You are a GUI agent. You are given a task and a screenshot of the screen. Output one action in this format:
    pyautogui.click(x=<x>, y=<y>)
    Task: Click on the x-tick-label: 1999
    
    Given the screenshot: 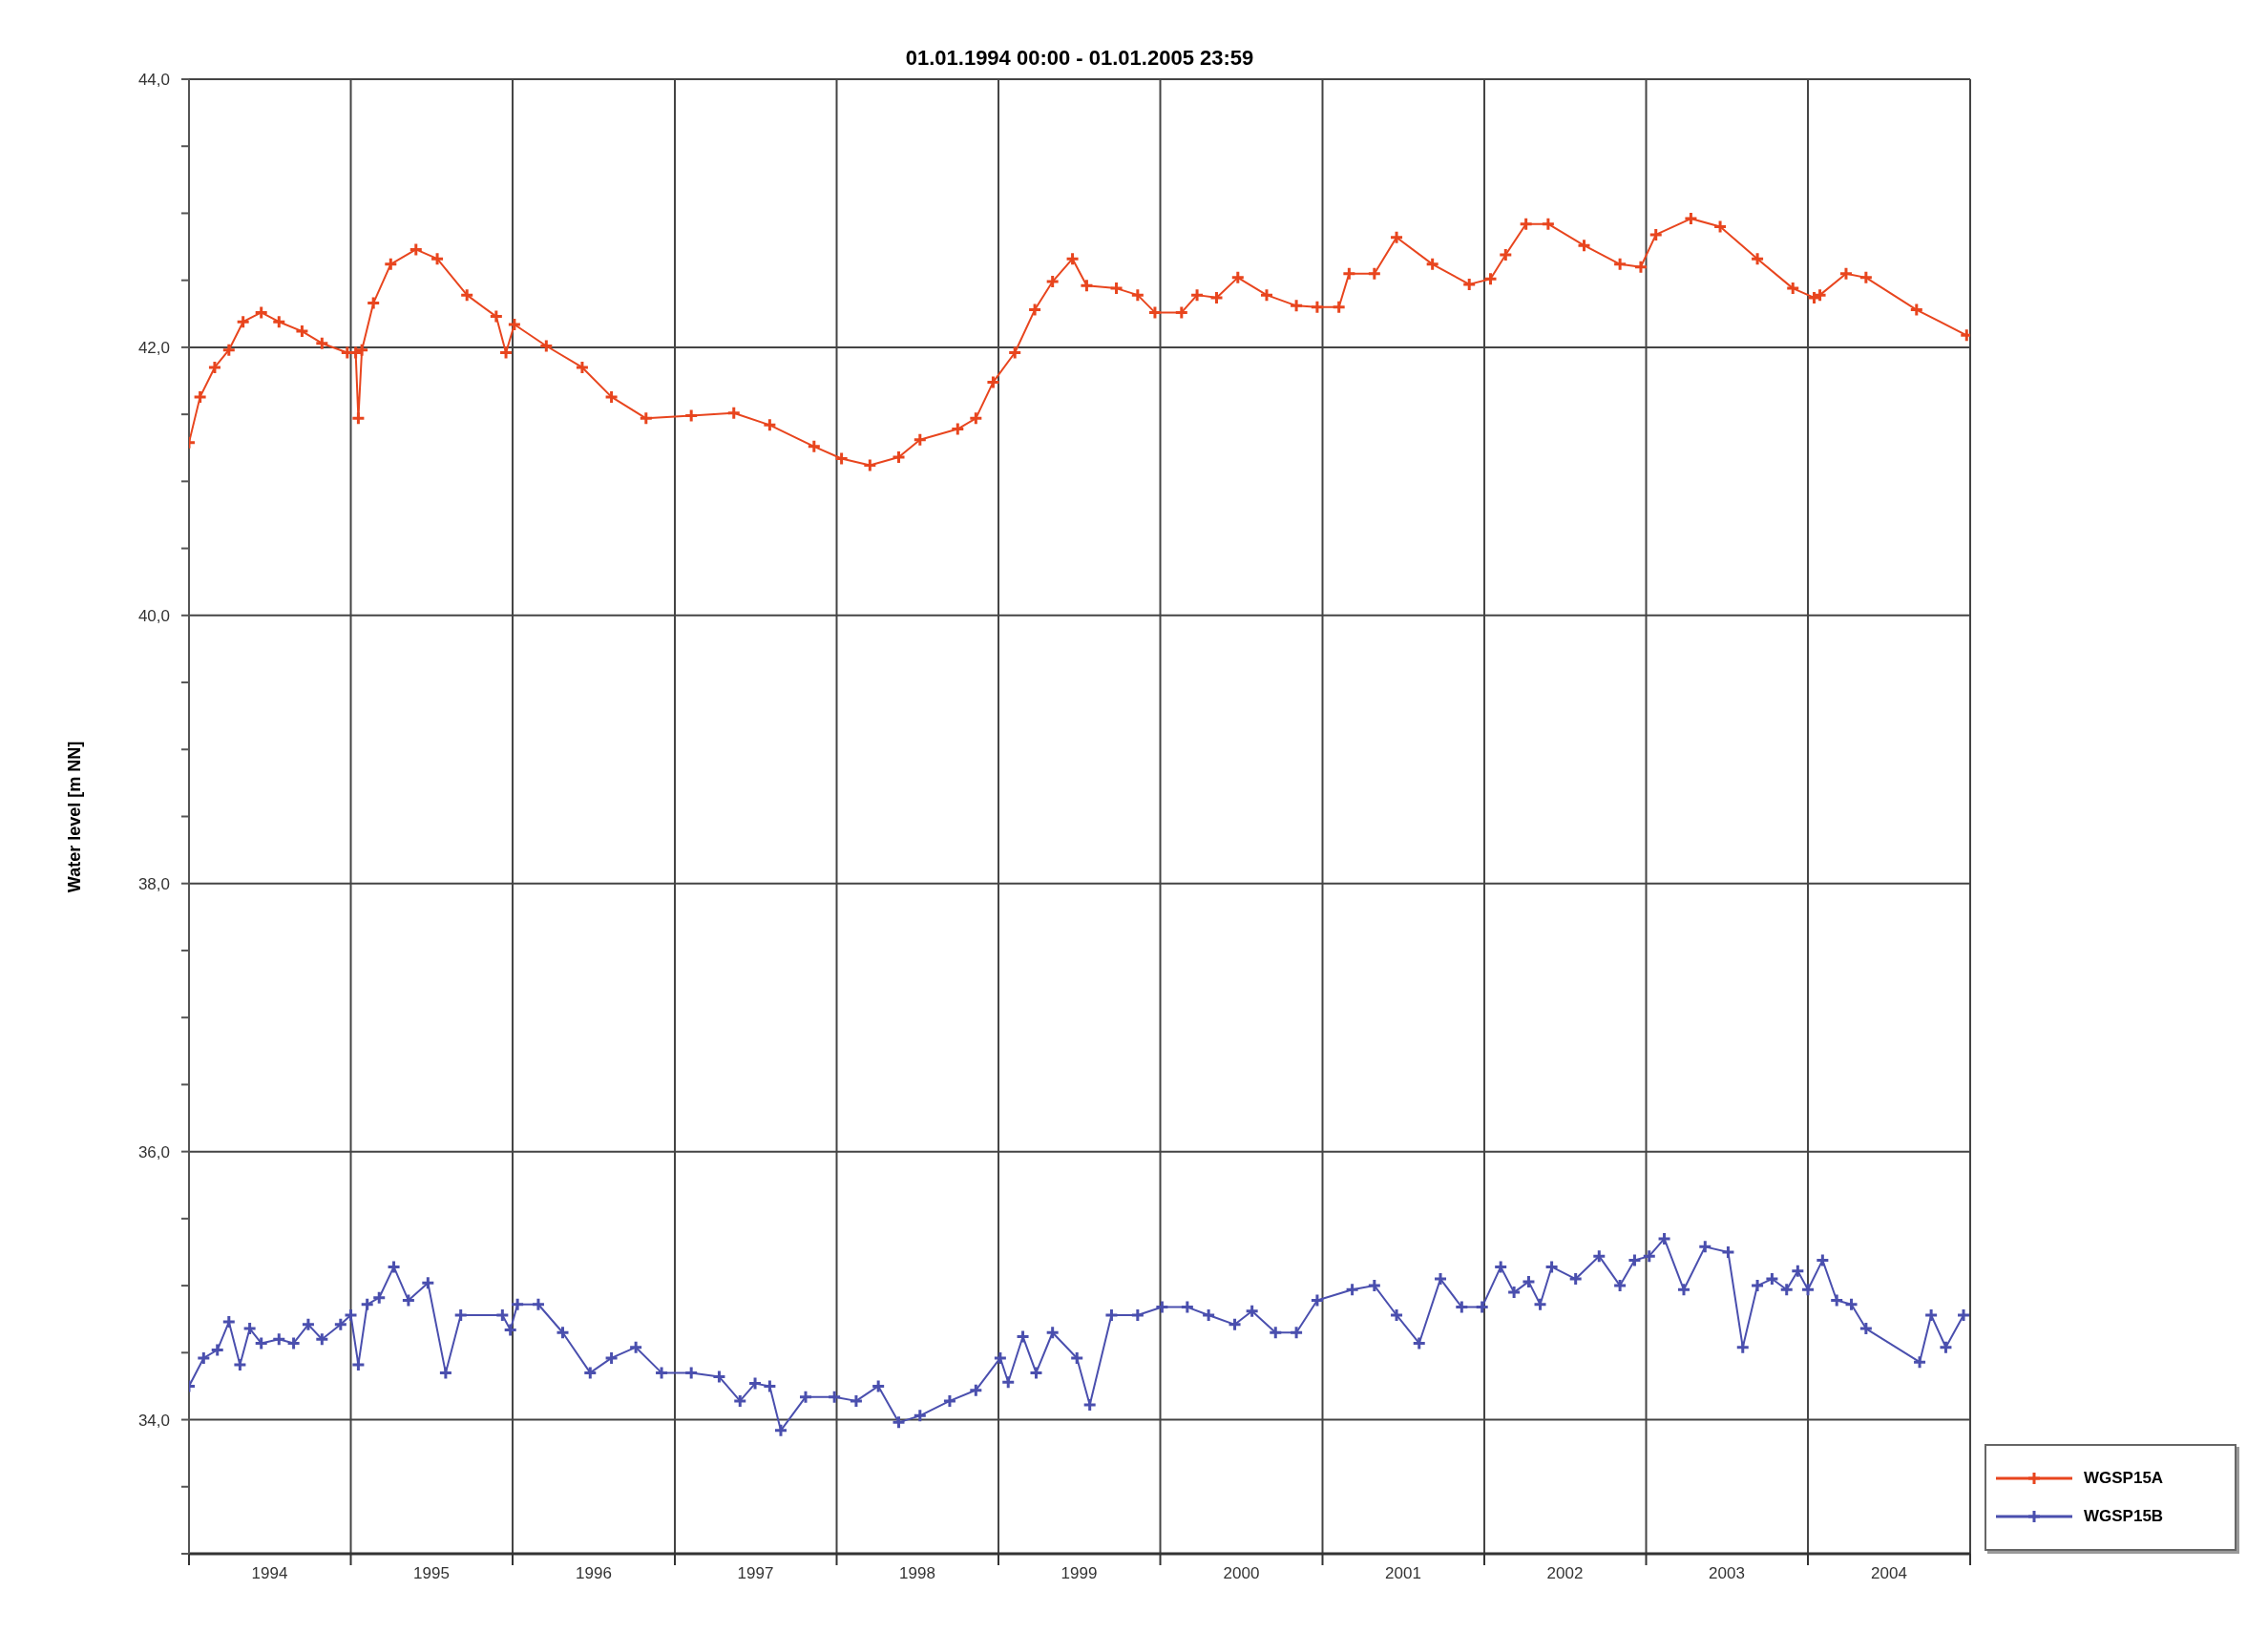 What is the action you would take?
    pyautogui.click(x=1079, y=1573)
    